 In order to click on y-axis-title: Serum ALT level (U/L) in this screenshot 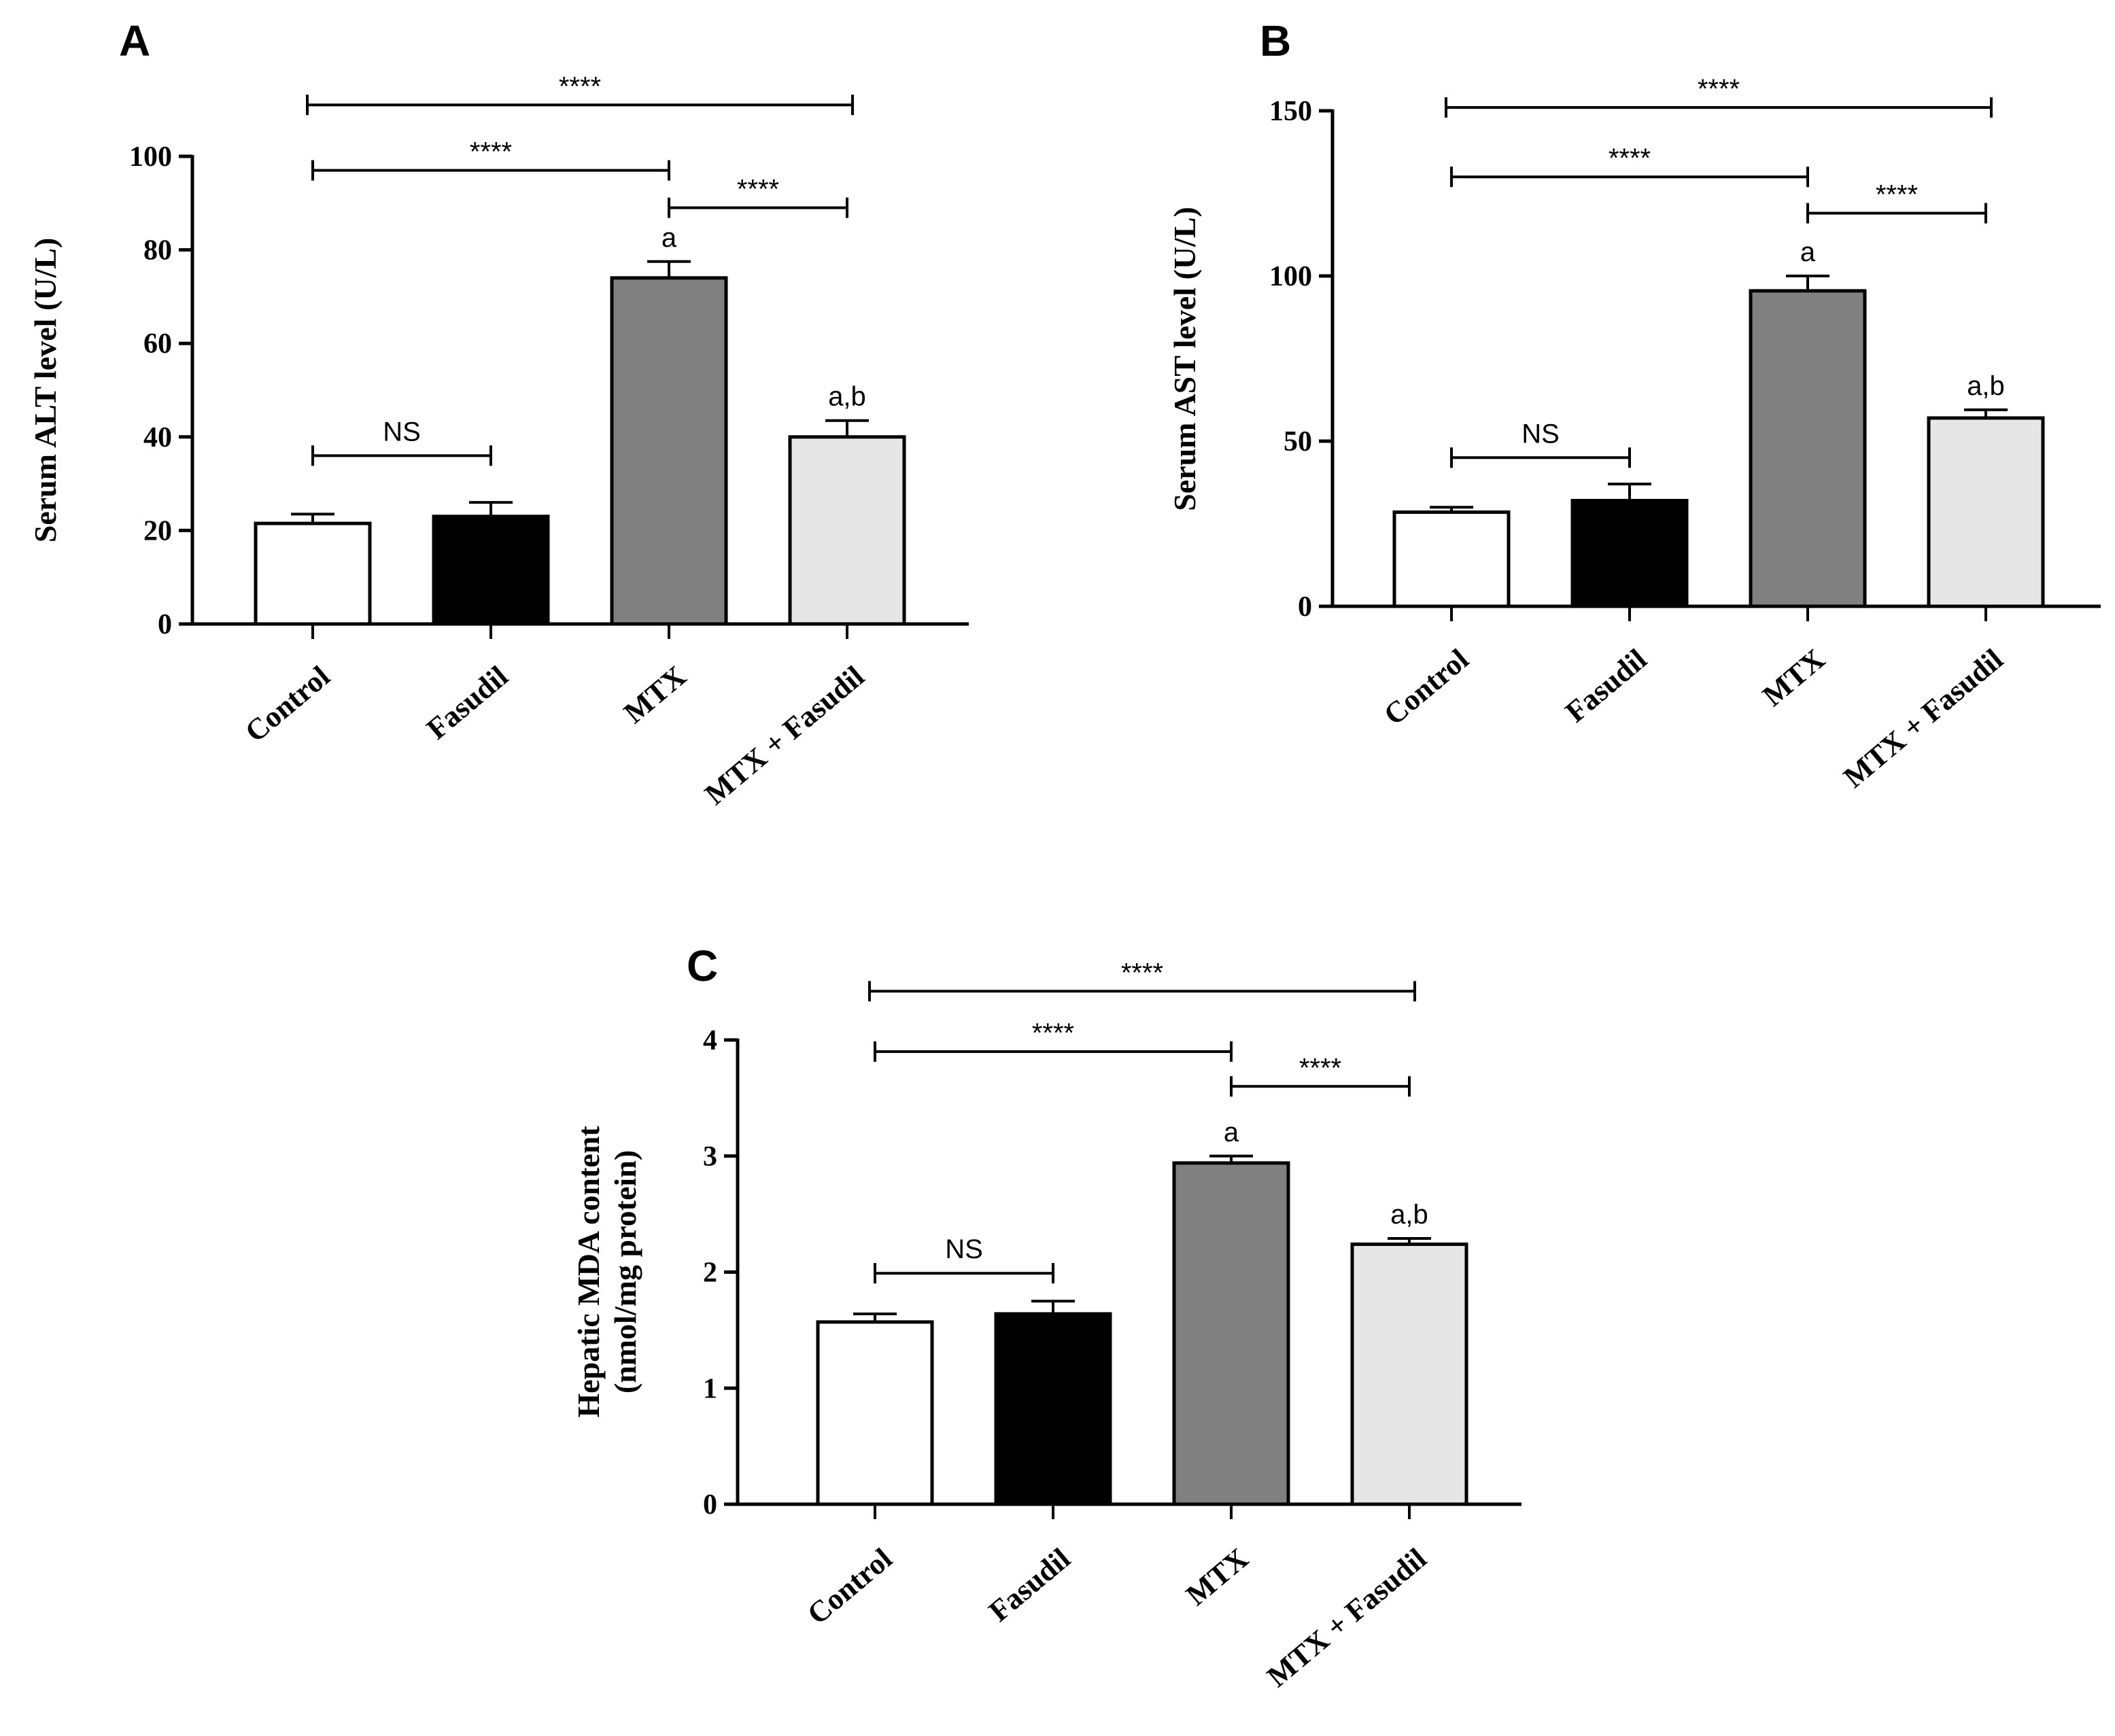, I will do `click(45, 390)`.